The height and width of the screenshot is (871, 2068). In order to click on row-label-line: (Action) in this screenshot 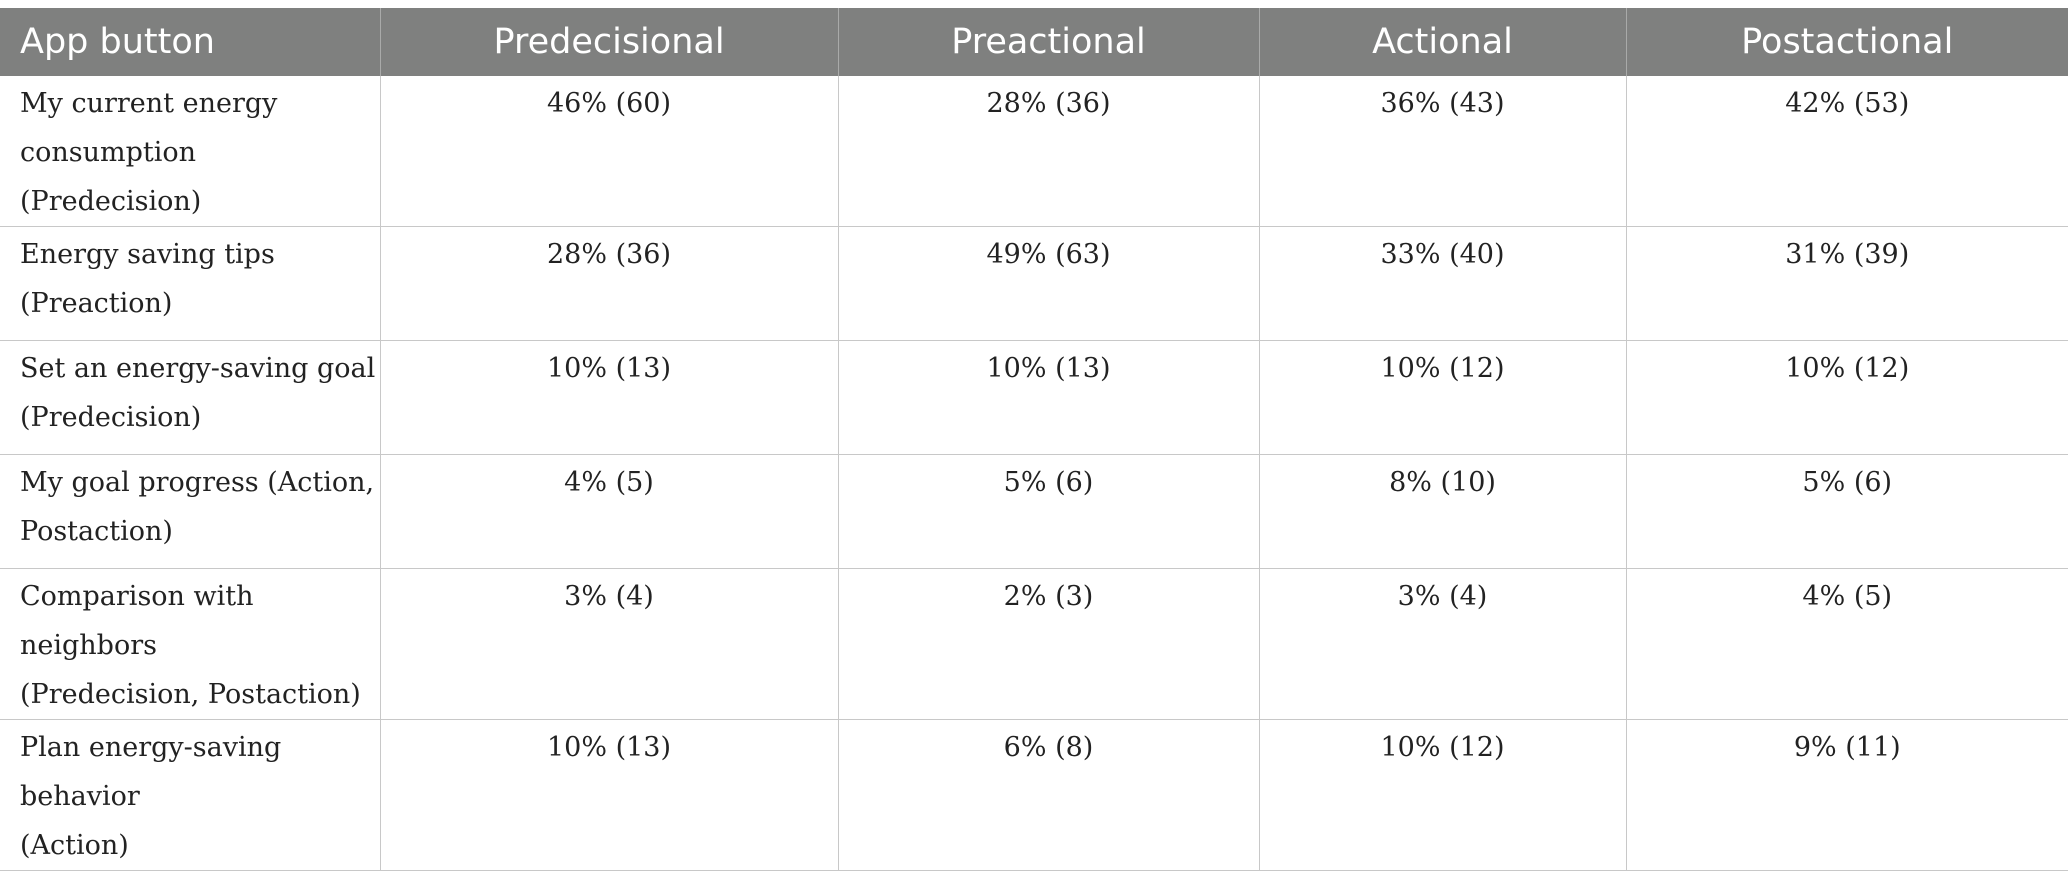, I will do `click(74, 845)`.